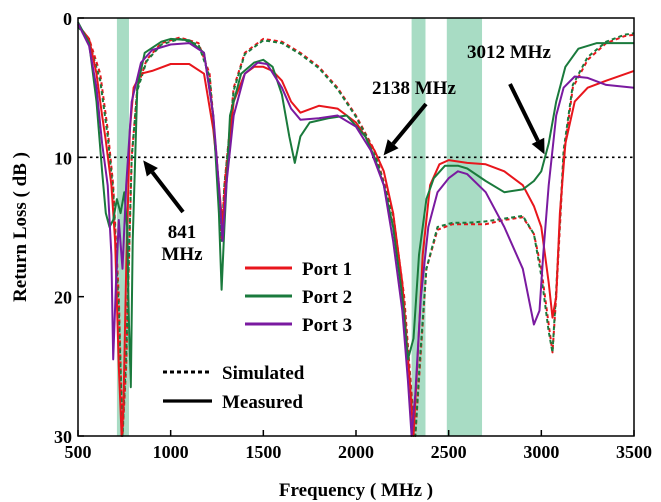  I want to click on x-tick-label: 3500, so click(634, 452).